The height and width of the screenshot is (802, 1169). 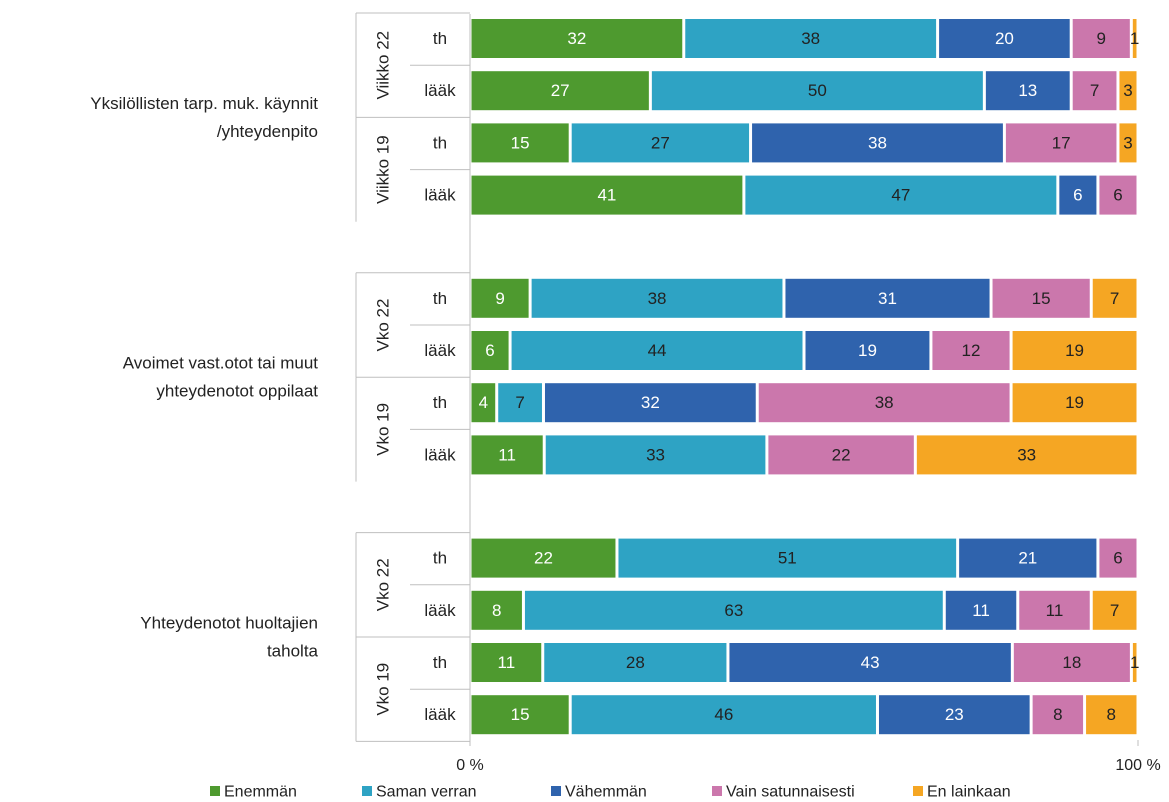 What do you see at coordinates (293, 651) in the screenshot?
I see `group-label: taholta` at bounding box center [293, 651].